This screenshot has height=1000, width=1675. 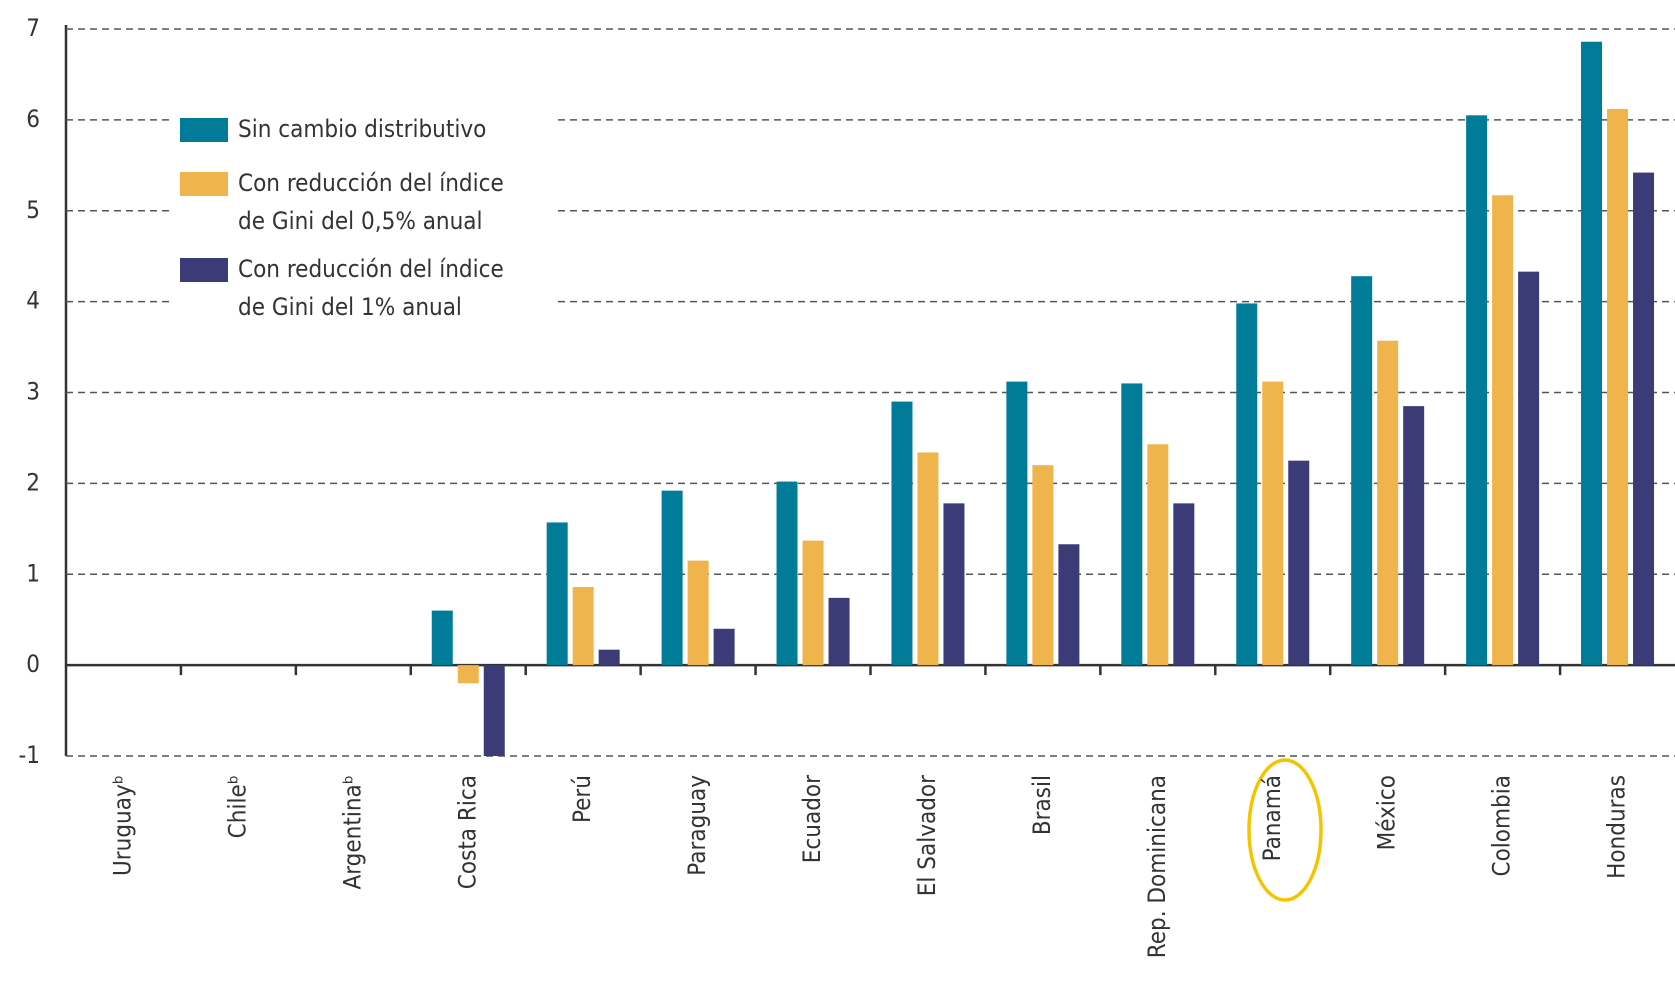 What do you see at coordinates (33, 28) in the screenshot?
I see `y-tick-label: 7` at bounding box center [33, 28].